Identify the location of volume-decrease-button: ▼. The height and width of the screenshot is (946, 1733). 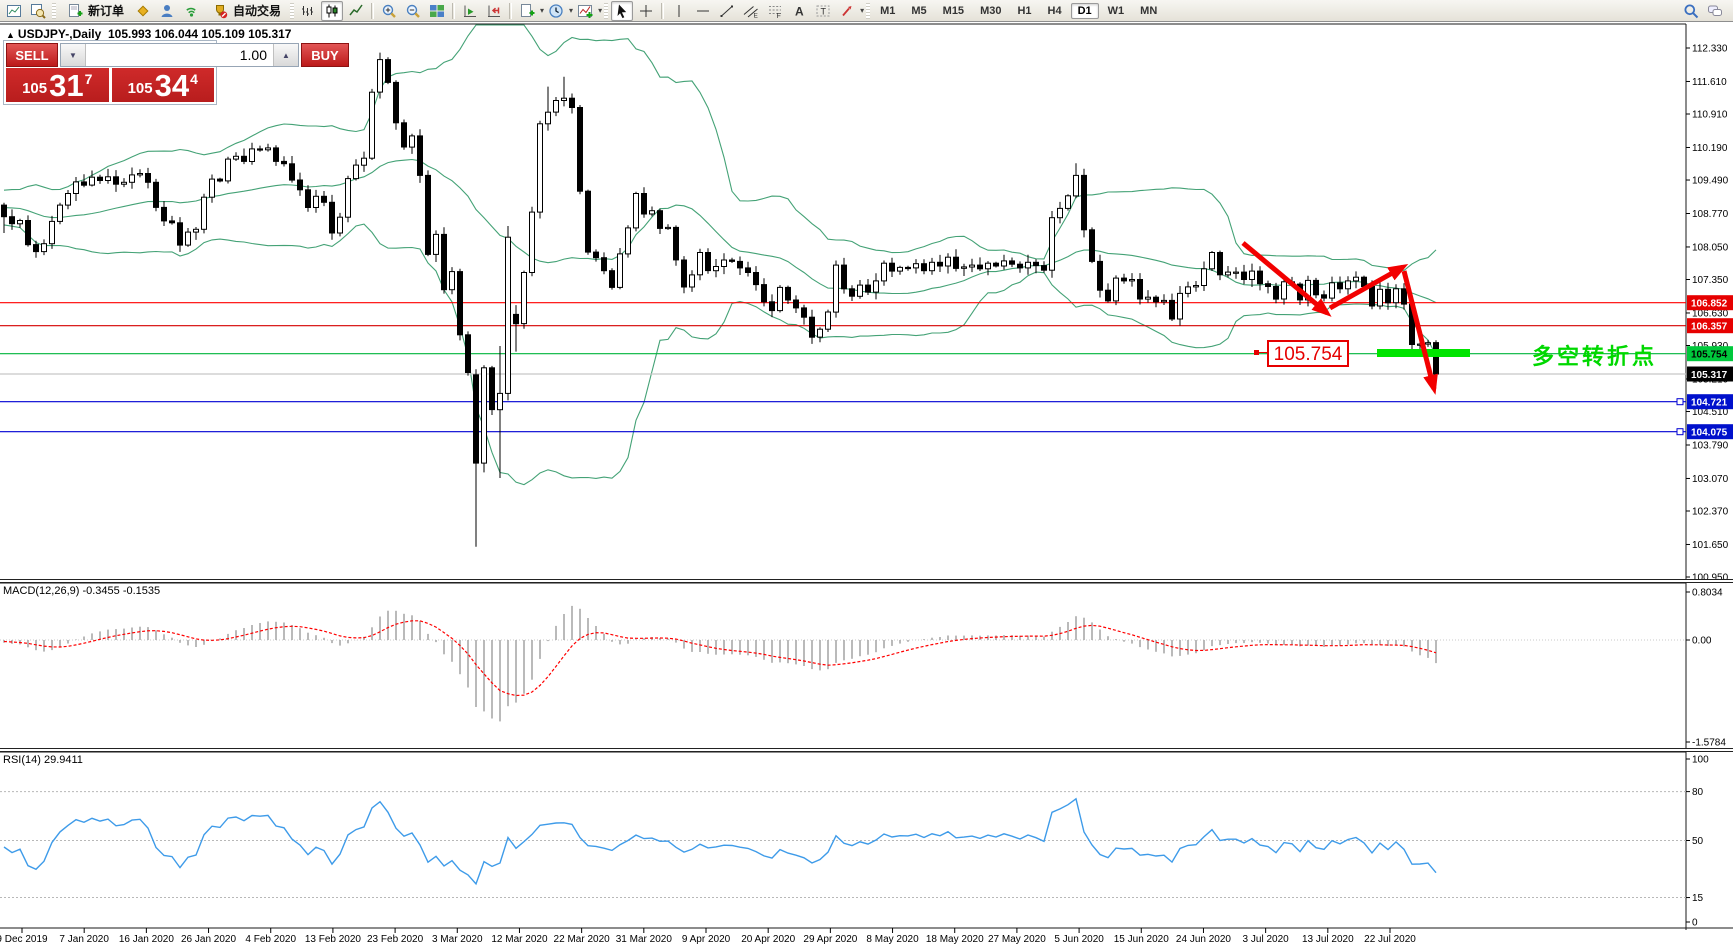
(73, 55).